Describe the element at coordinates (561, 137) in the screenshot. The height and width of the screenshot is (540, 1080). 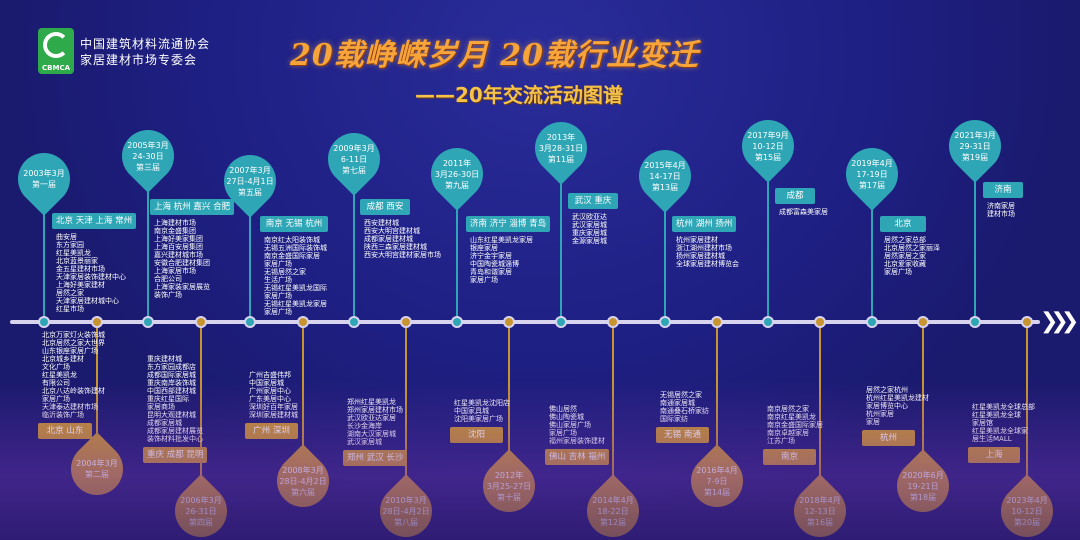
I see `event-date-line: 2013年` at that location.